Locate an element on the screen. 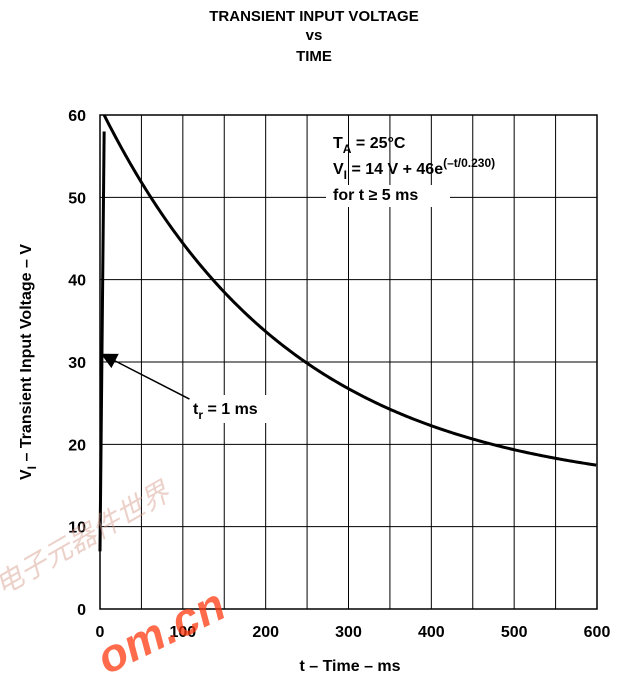 This screenshot has height=681, width=631. annotation-ta: TA = 25°C is located at coordinates (369, 145).